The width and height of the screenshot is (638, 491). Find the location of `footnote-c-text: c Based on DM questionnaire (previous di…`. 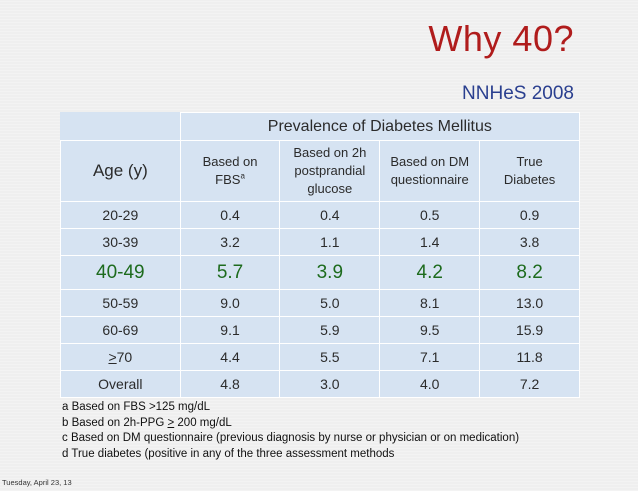

footnote-c-text: c Based on DM questionnaire (previous di… is located at coordinates (291, 438).